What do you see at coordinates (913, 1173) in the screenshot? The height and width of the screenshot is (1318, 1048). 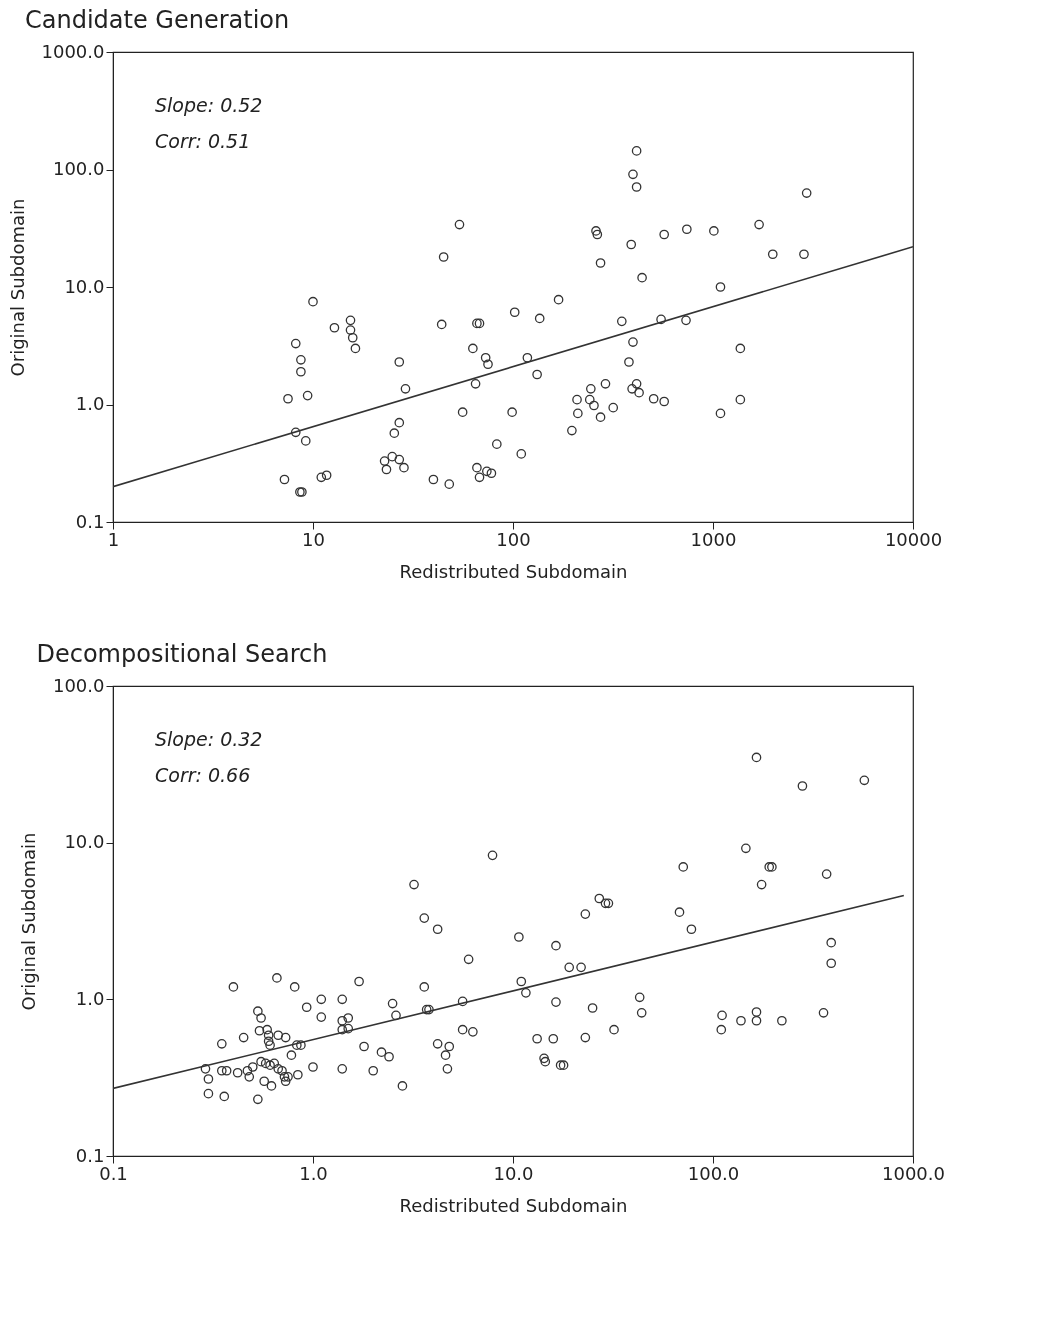 I see `x-tick-label: 1000.0` at bounding box center [913, 1173].